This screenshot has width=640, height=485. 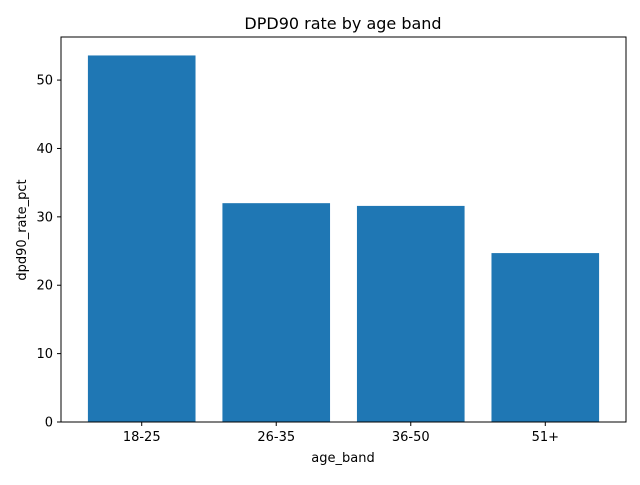 What do you see at coordinates (342, 458) in the screenshot?
I see `x-axis-label: age_band` at bounding box center [342, 458].